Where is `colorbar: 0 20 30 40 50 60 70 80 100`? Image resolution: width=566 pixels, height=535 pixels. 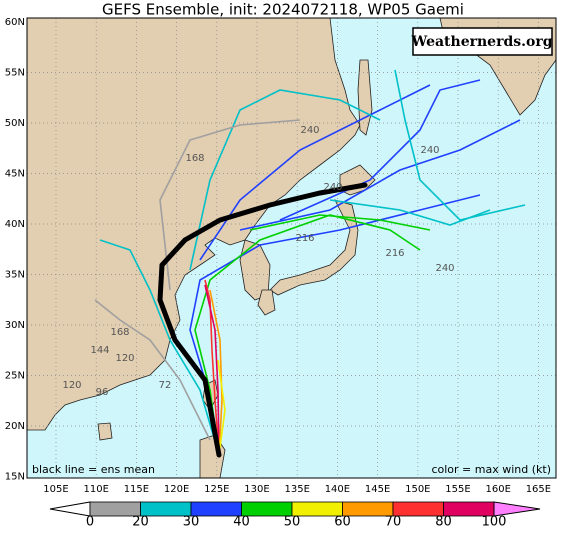 colorbar: 0 20 30 40 50 60 70 80 100 is located at coordinates (295, 515).